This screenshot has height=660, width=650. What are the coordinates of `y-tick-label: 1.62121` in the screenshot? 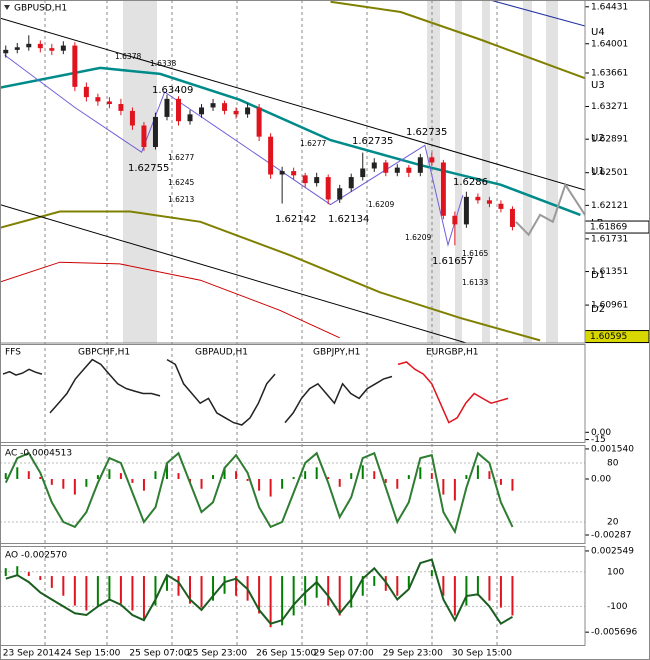 It's located at (609, 206).